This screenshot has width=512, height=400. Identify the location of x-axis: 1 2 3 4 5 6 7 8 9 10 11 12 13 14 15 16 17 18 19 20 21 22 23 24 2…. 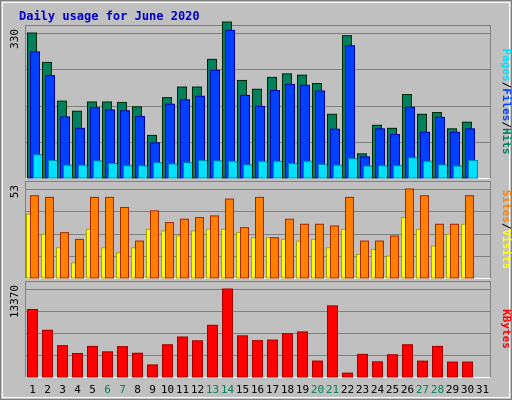
(259, 389).